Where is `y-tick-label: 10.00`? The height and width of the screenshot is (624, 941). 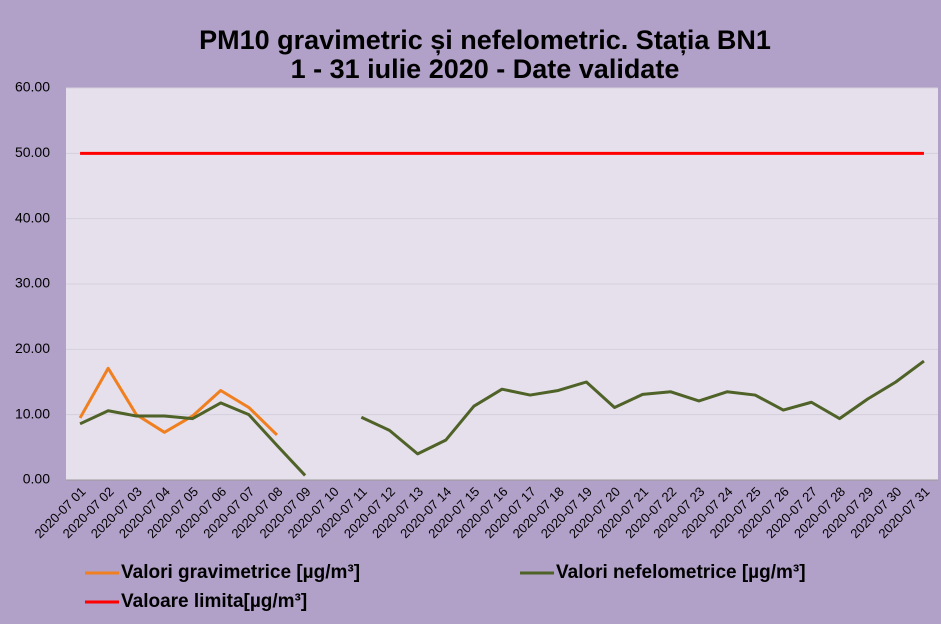
y-tick-label: 10.00 is located at coordinates (32, 413).